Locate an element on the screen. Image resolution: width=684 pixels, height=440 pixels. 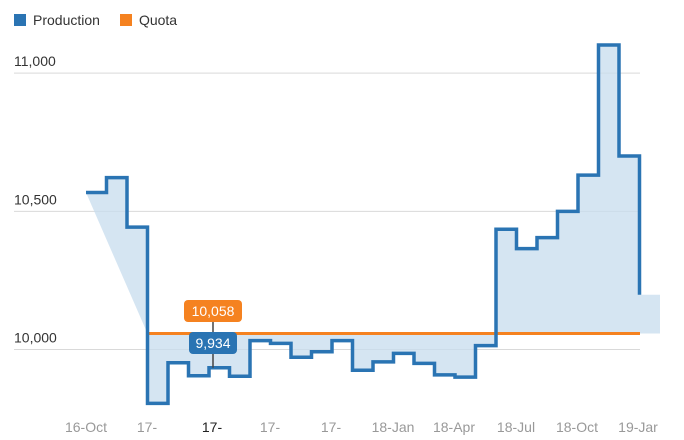
tooltip-quota-label: 10,058 is located at coordinates (213, 311).